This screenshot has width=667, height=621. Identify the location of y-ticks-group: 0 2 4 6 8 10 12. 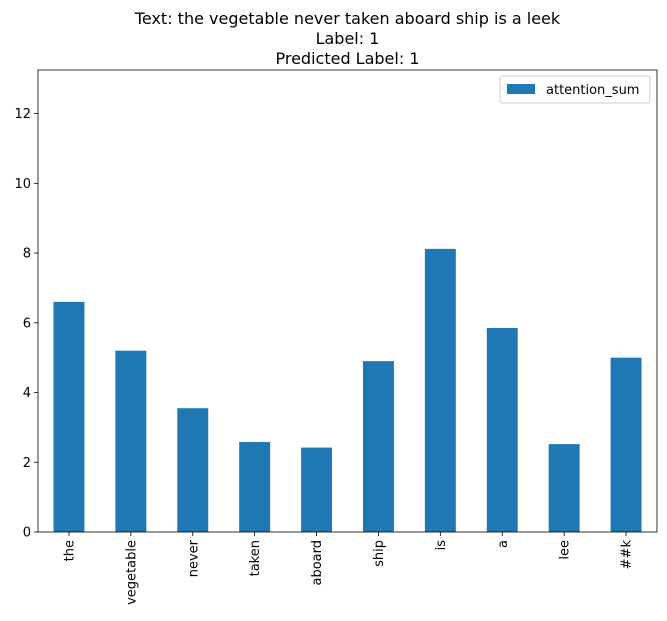
(26, 324).